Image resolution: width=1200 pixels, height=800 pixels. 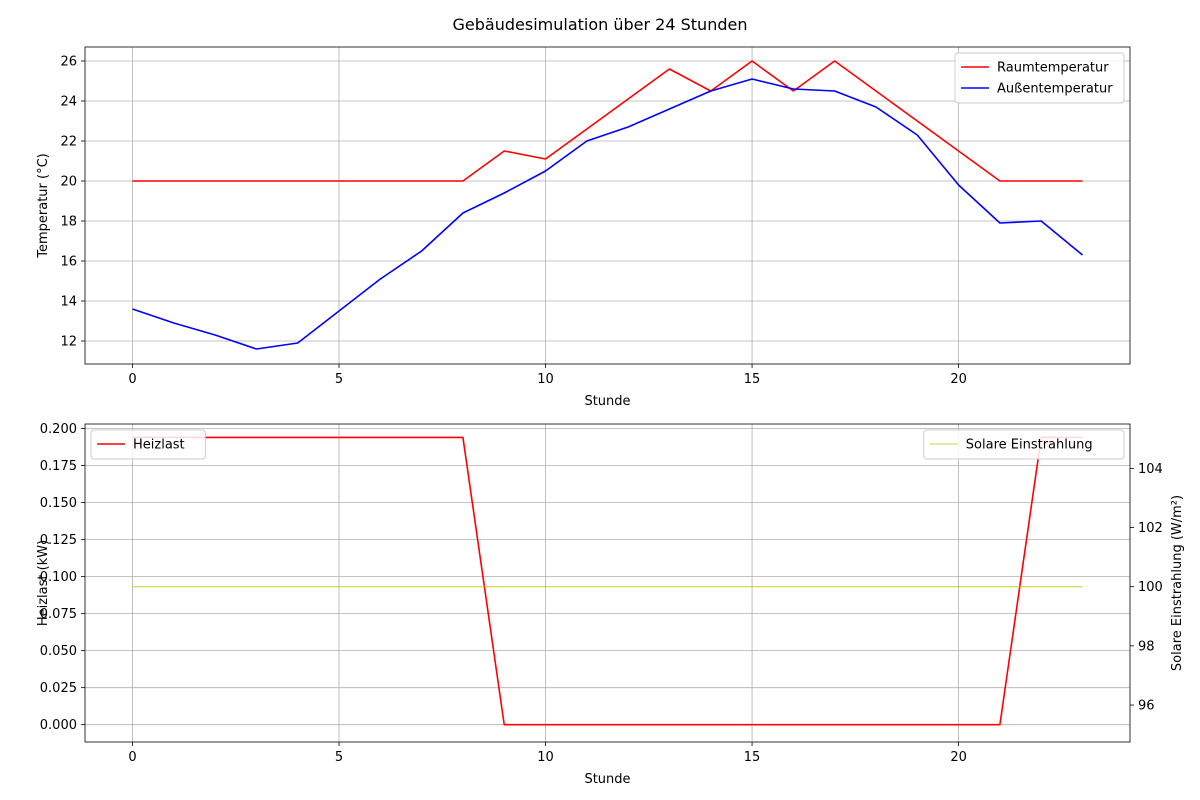 What do you see at coordinates (68, 62) in the screenshot?
I see `y-tick-label: 26` at bounding box center [68, 62].